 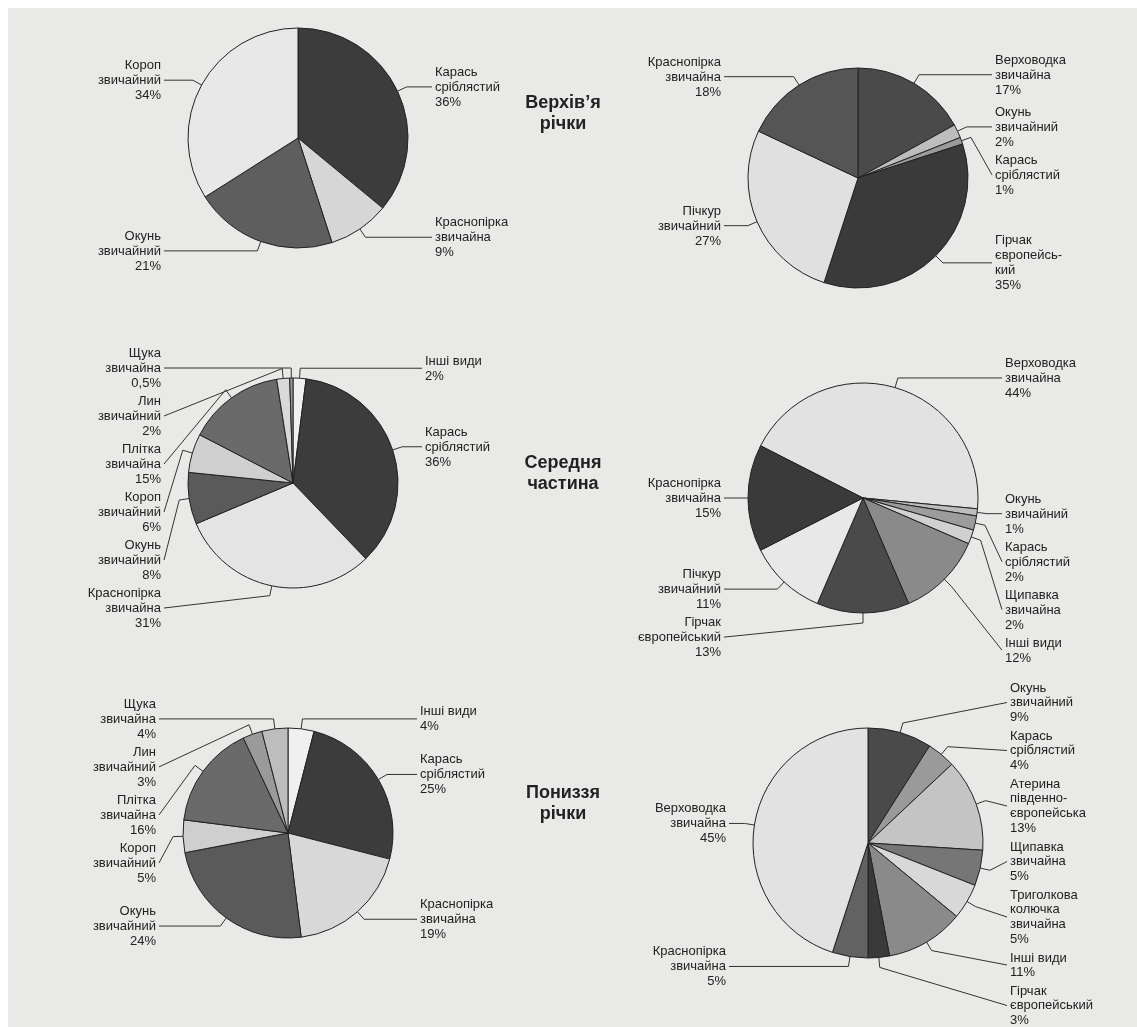 I want to click on data-label: 18%, so click(x=708, y=91).